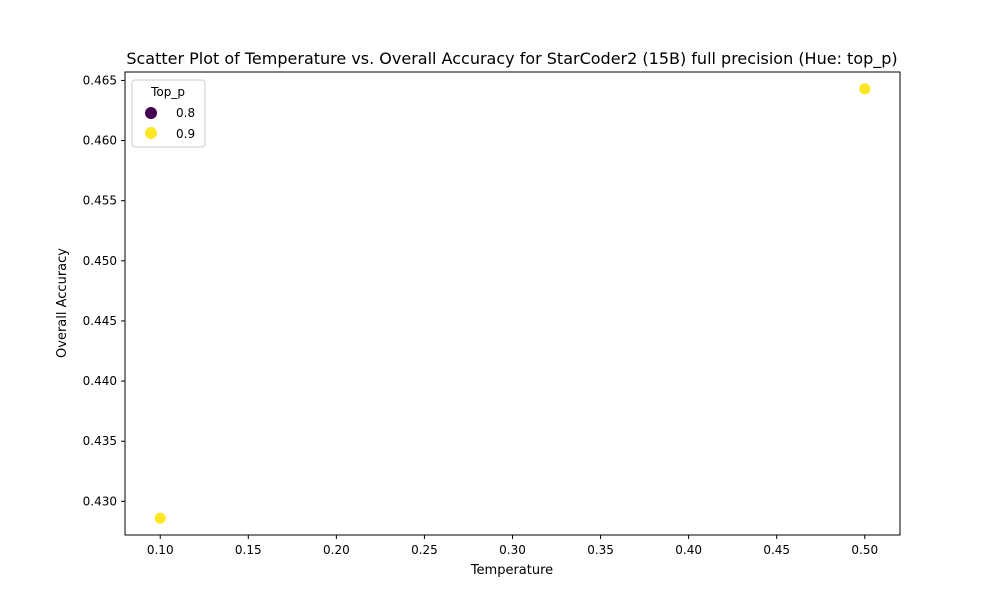 Image resolution: width=1000 pixels, height=600 pixels. I want to click on legend-label-0.8: 0.8, so click(185, 113).